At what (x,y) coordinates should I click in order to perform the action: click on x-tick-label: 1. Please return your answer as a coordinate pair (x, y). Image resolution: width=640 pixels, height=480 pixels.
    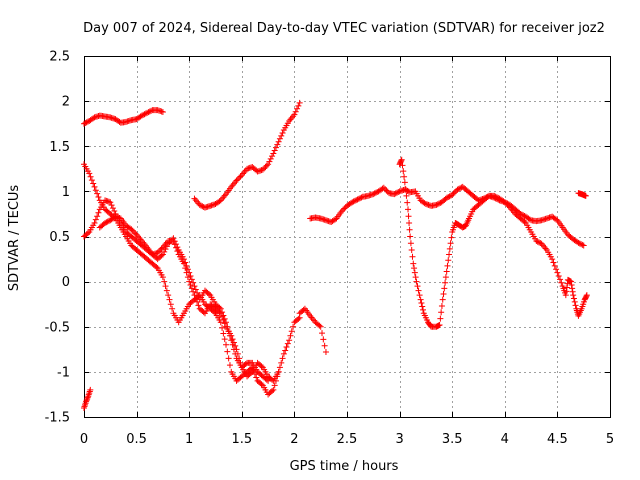
    Looking at the image, I should click on (189, 439).